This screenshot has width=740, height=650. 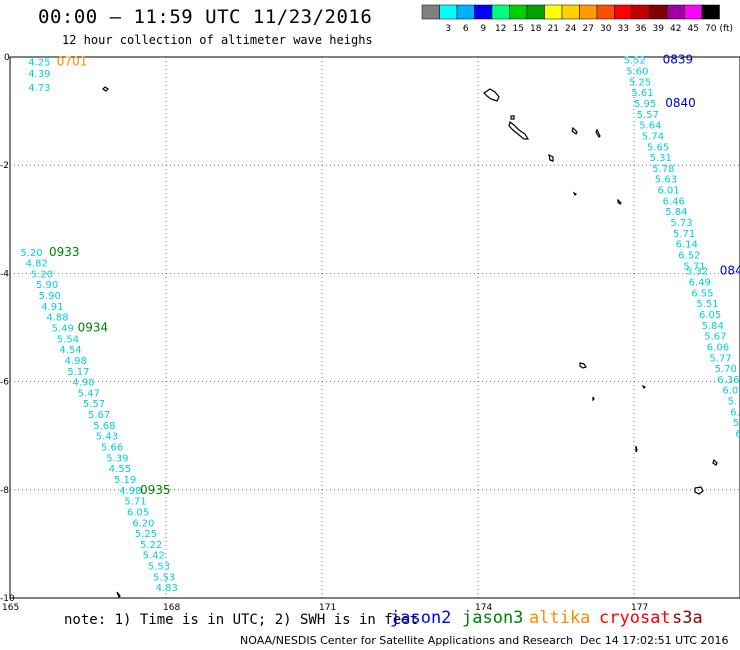 What do you see at coordinates (78, 372) in the screenshot?
I see `wave-height-value: 5.17` at bounding box center [78, 372].